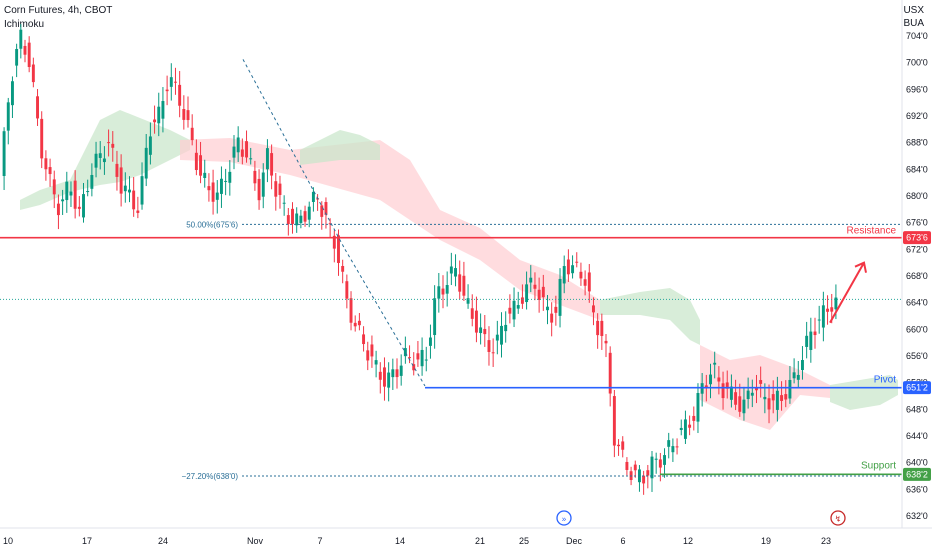 The image size is (932, 550). Describe the element at coordinates (917, 303) in the screenshot. I see `y-tick-label: 664'0` at that location.